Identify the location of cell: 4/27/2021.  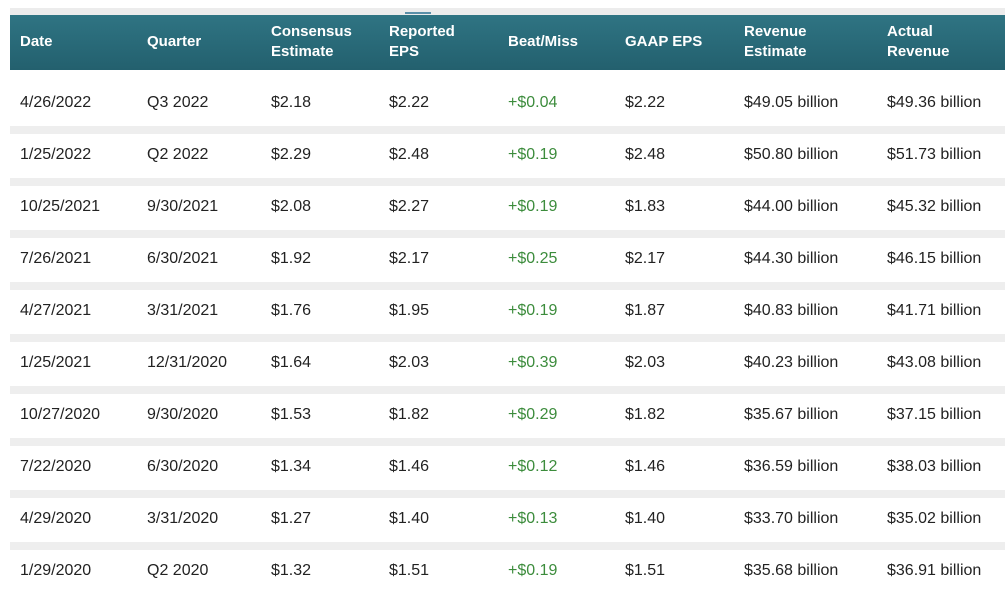
(56, 310).